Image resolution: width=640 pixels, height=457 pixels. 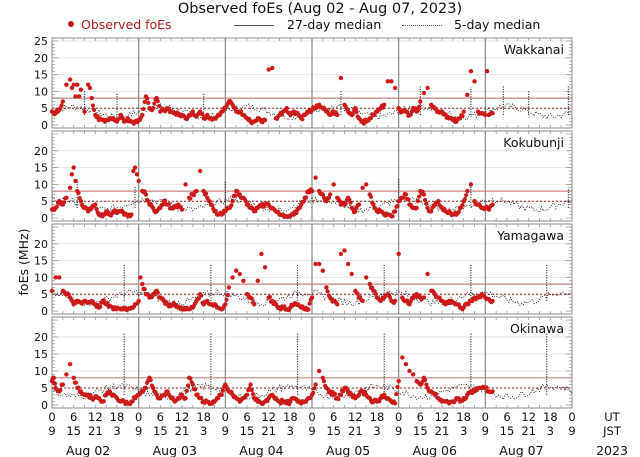 What do you see at coordinates (71, 23) in the screenshot?
I see `red-dot-icon` at bounding box center [71, 23].